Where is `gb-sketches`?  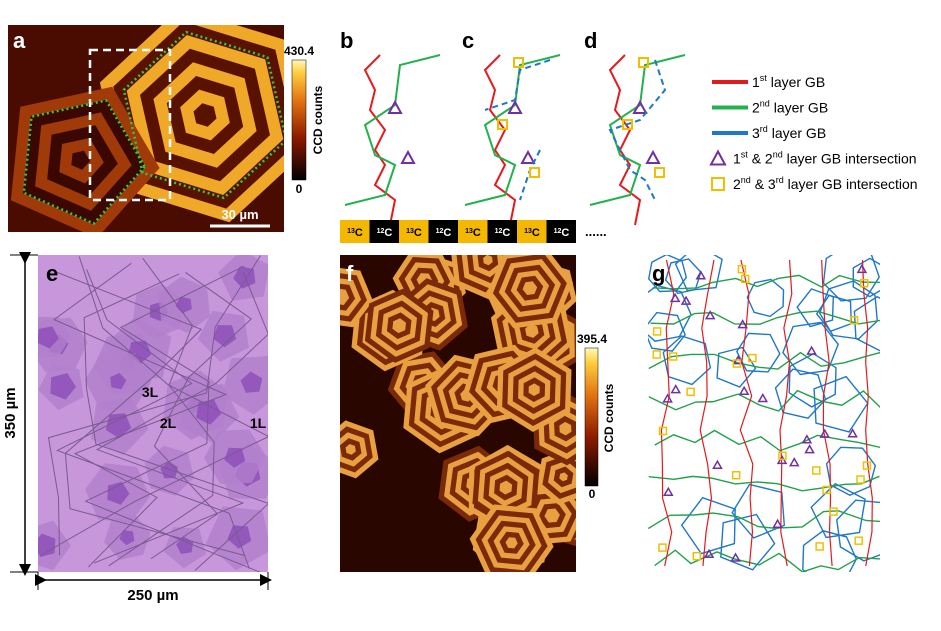
gb-sketches is located at coordinates (515, 140).